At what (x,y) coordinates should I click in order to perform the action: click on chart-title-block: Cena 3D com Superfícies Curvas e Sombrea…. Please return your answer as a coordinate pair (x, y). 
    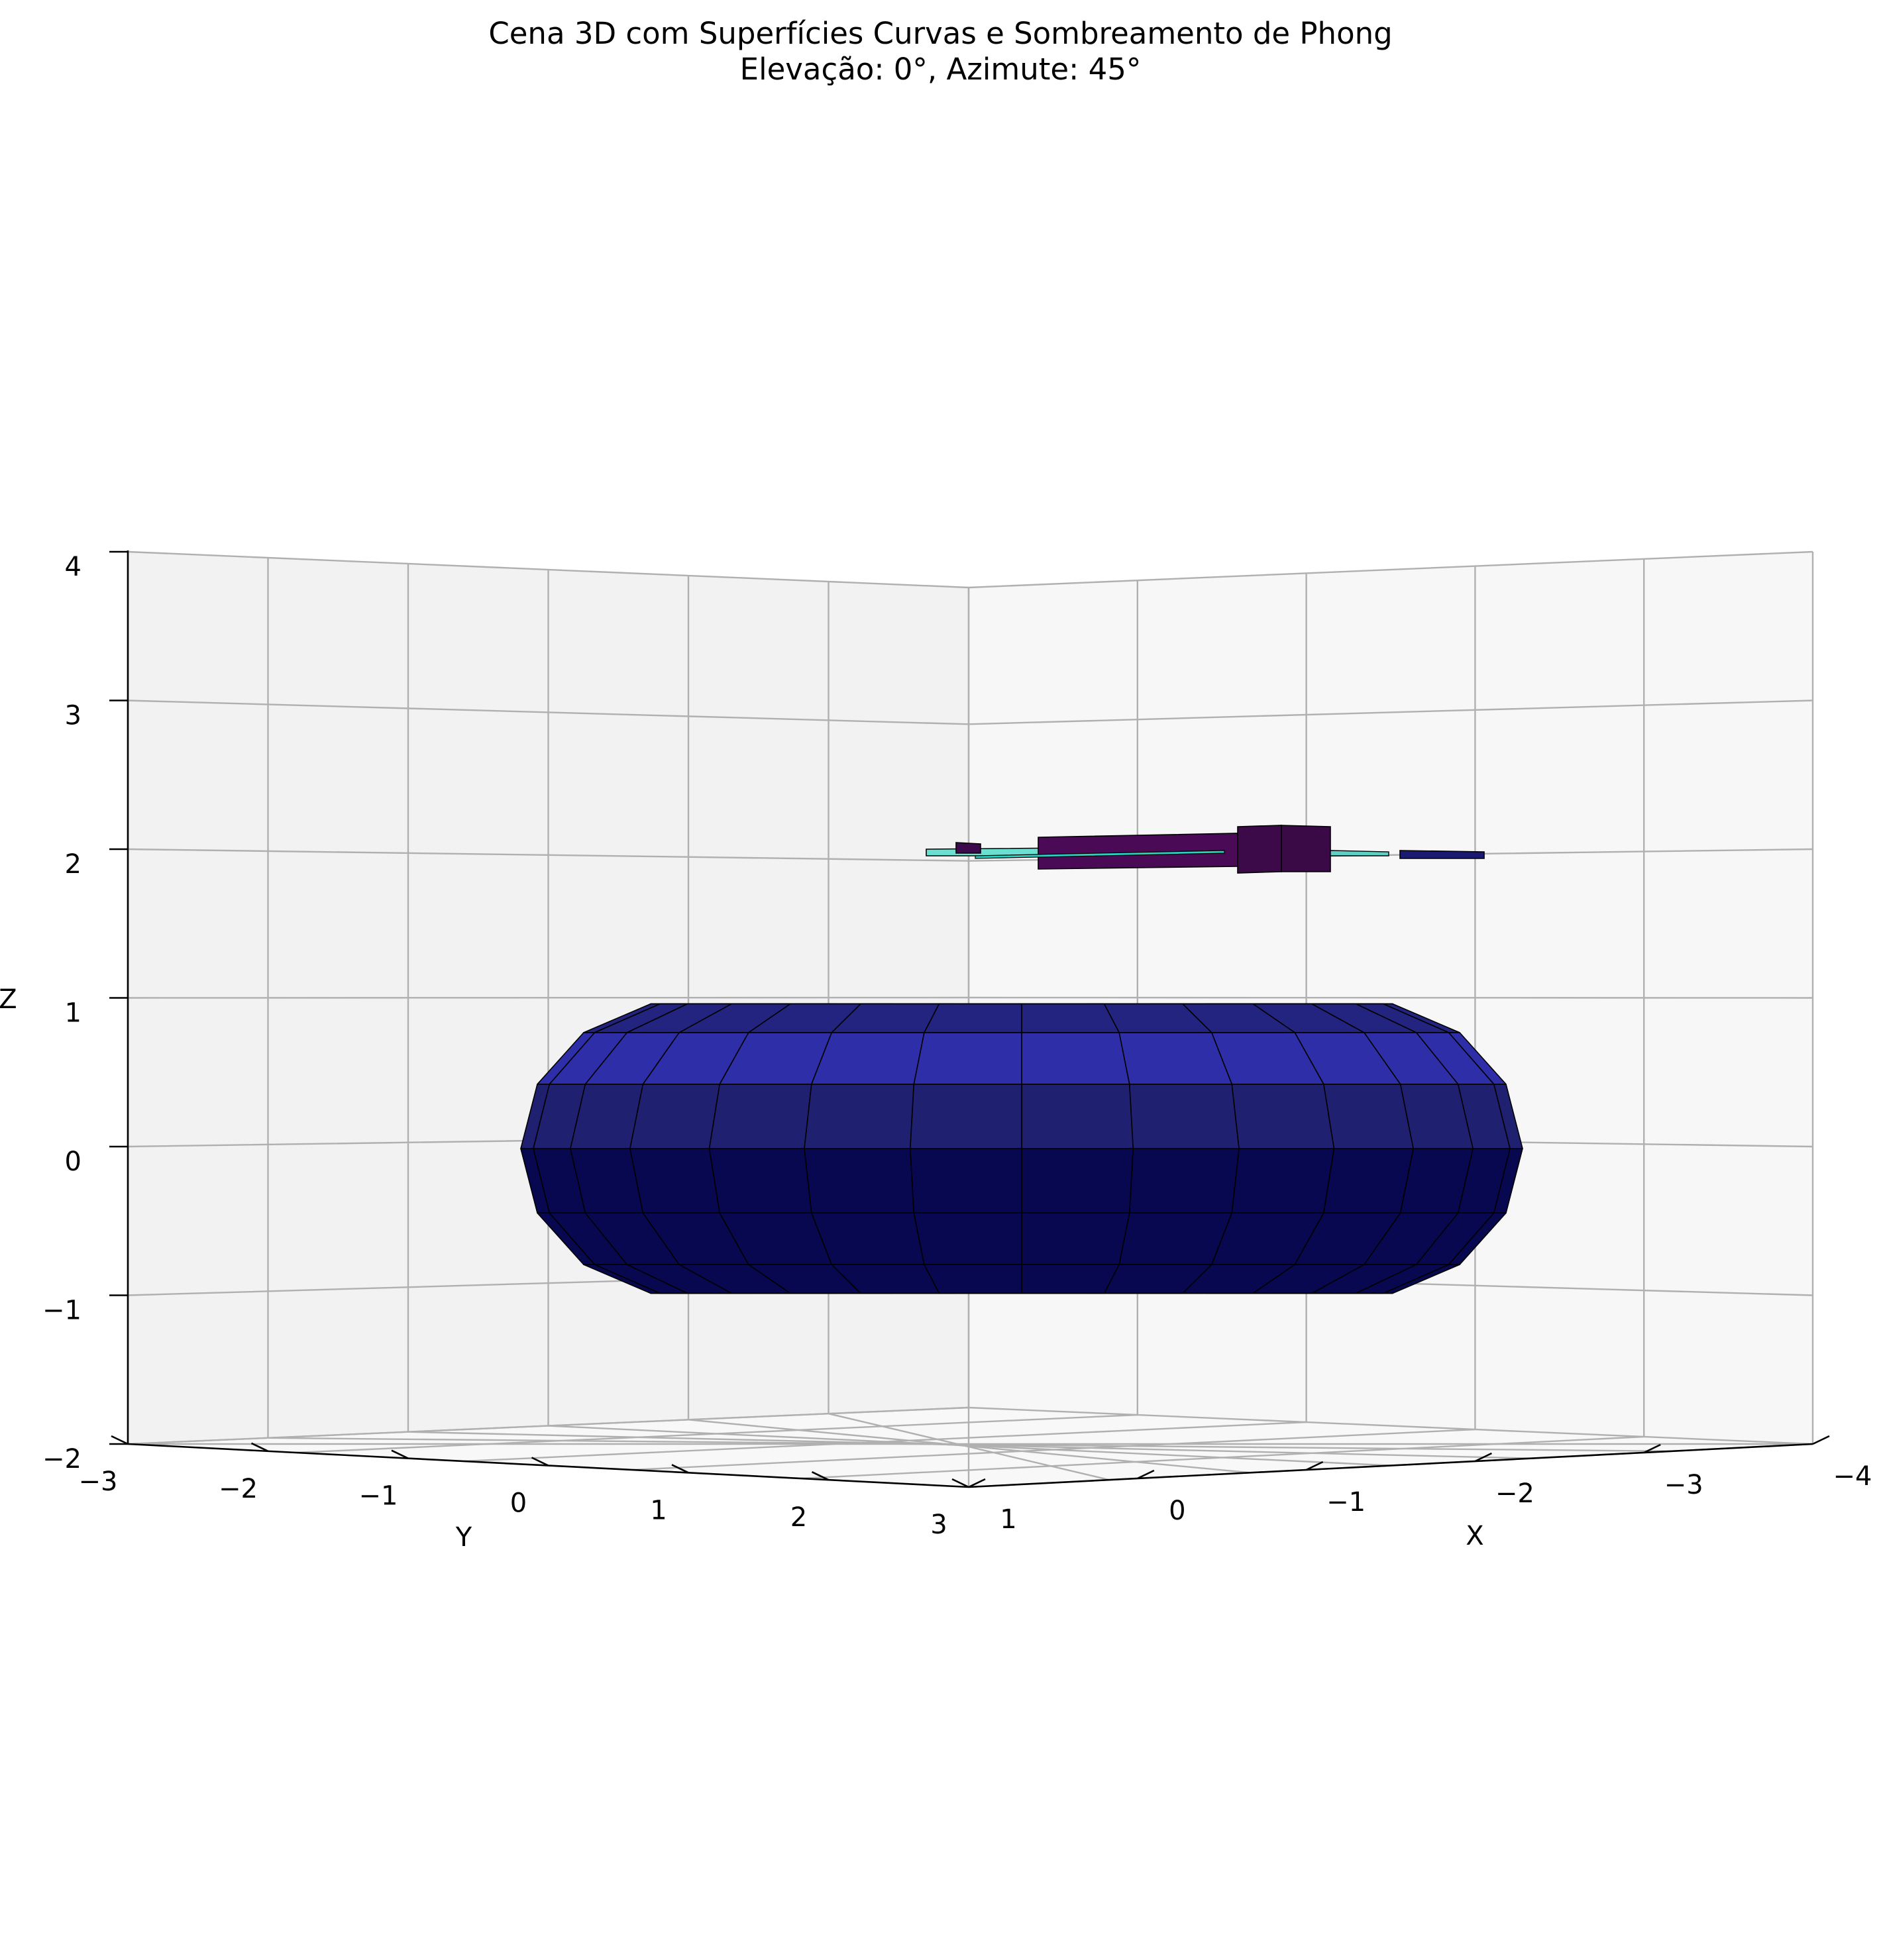
    Looking at the image, I should click on (940, 51).